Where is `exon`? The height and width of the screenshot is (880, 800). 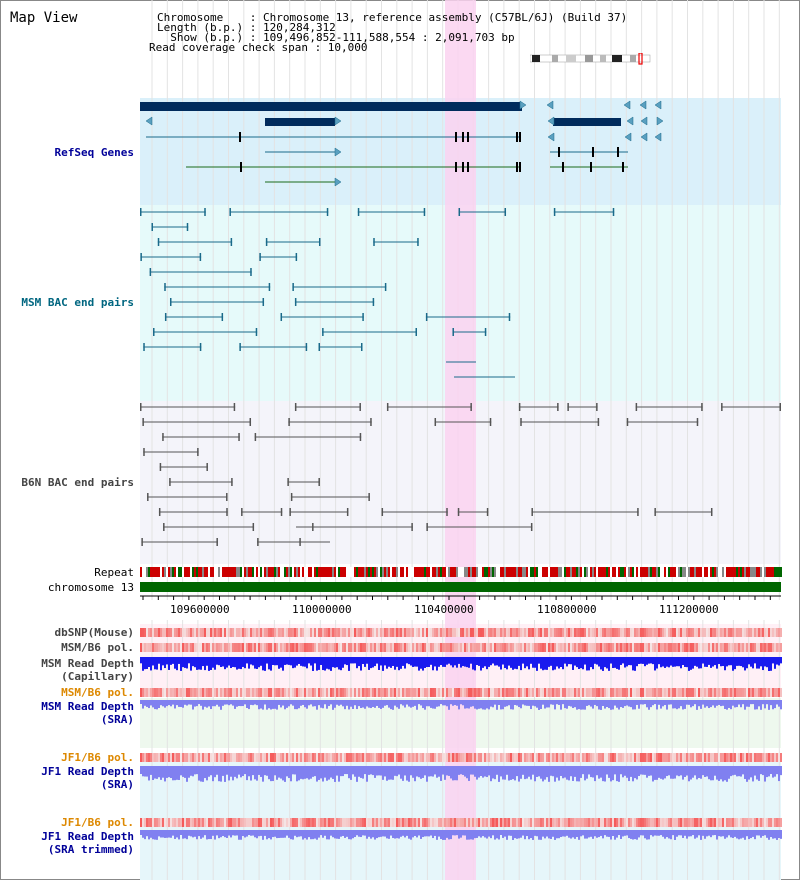 exon is located at coordinates (559, 152).